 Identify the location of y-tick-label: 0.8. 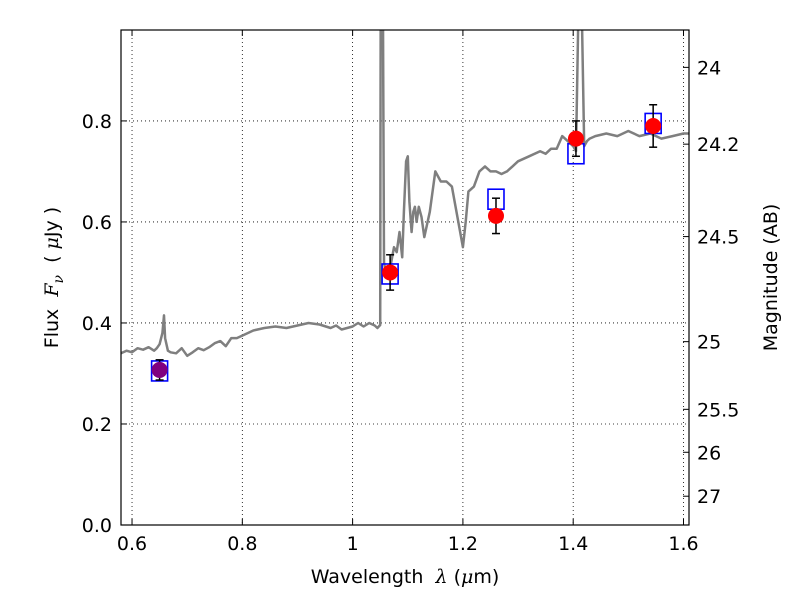
(97, 122).